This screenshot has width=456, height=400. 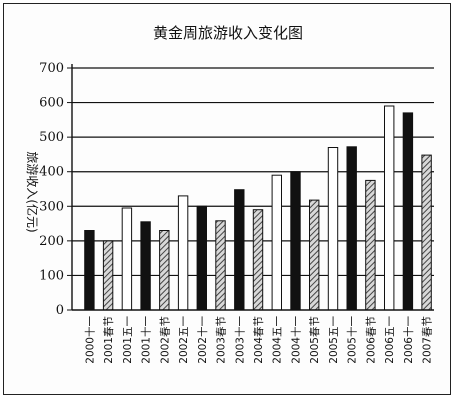 I want to click on x-tick-label: 2006春节, so click(x=371, y=340).